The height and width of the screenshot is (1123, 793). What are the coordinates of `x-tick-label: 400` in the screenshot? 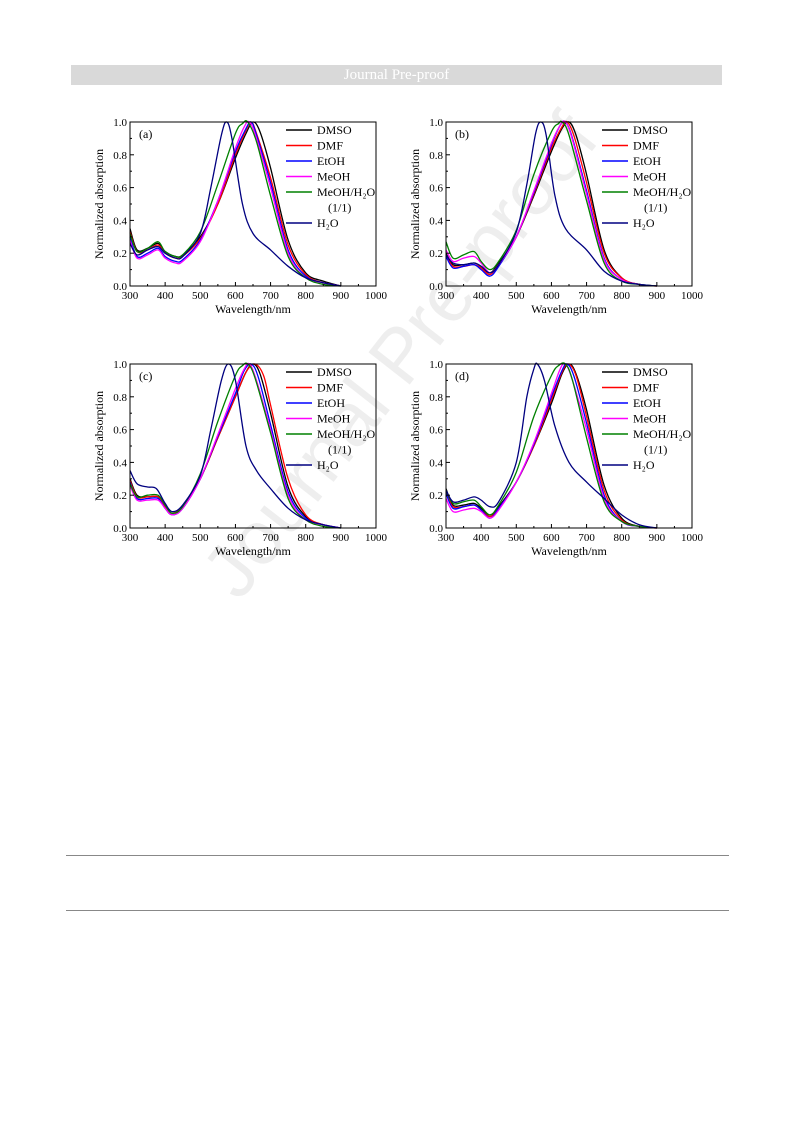 It's located at (165, 296).